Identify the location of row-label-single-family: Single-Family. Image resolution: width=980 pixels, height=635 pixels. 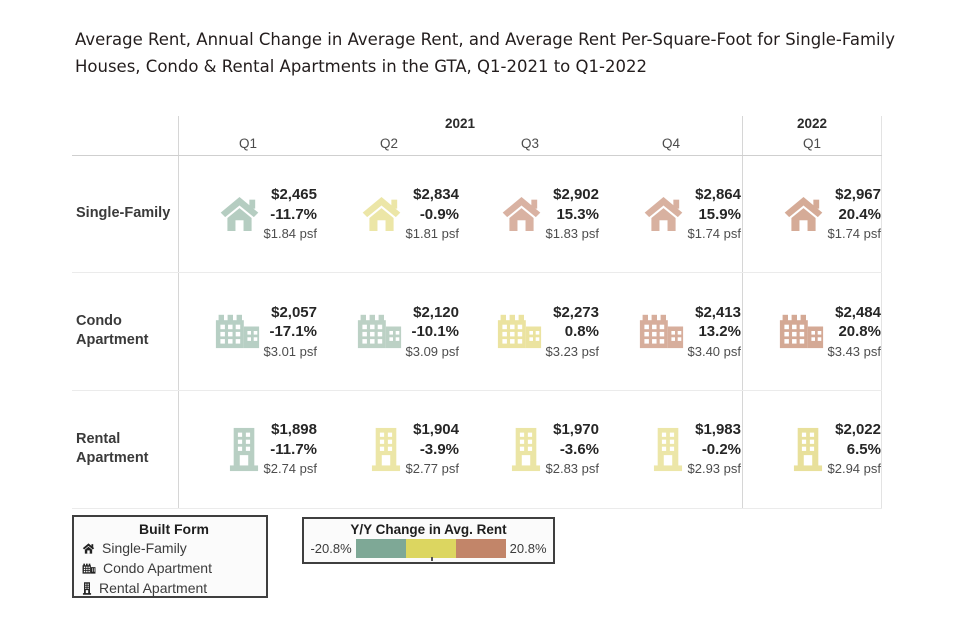
(123, 213).